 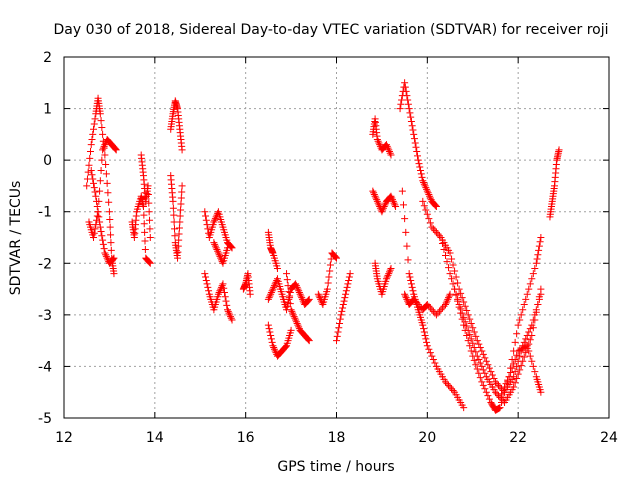 What do you see at coordinates (418, 145) in the screenshot?
I see `series-trace-u` at bounding box center [418, 145].